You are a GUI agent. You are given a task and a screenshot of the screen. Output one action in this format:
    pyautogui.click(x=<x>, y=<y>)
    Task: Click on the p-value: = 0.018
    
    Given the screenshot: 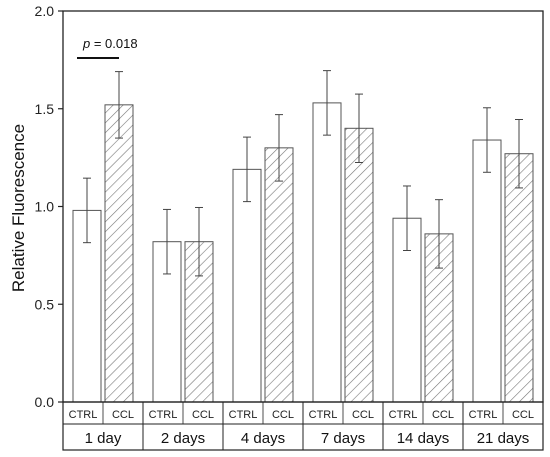 What is the action you would take?
    pyautogui.click(x=113, y=43)
    